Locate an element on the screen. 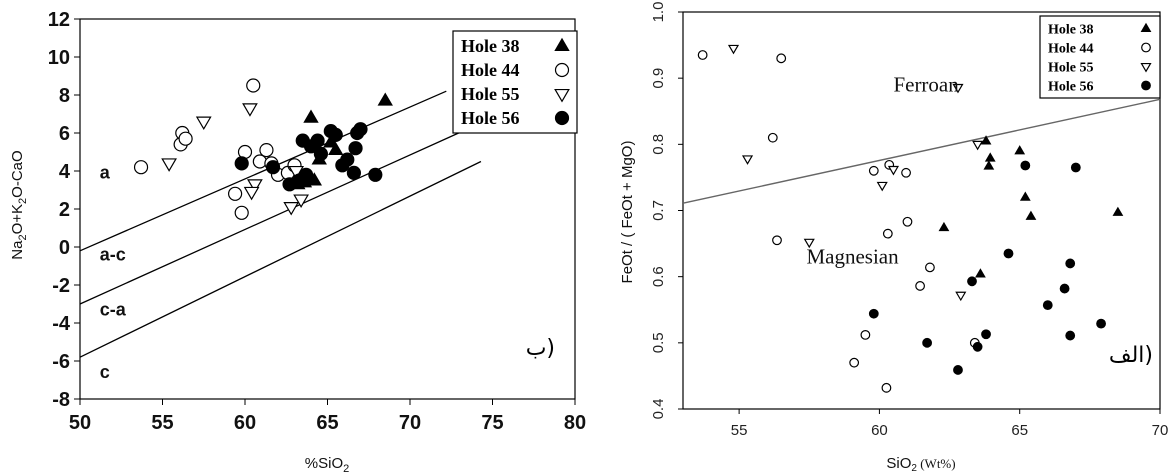  l-y-tick-label-7: 6 is located at coordinates (64, 134).